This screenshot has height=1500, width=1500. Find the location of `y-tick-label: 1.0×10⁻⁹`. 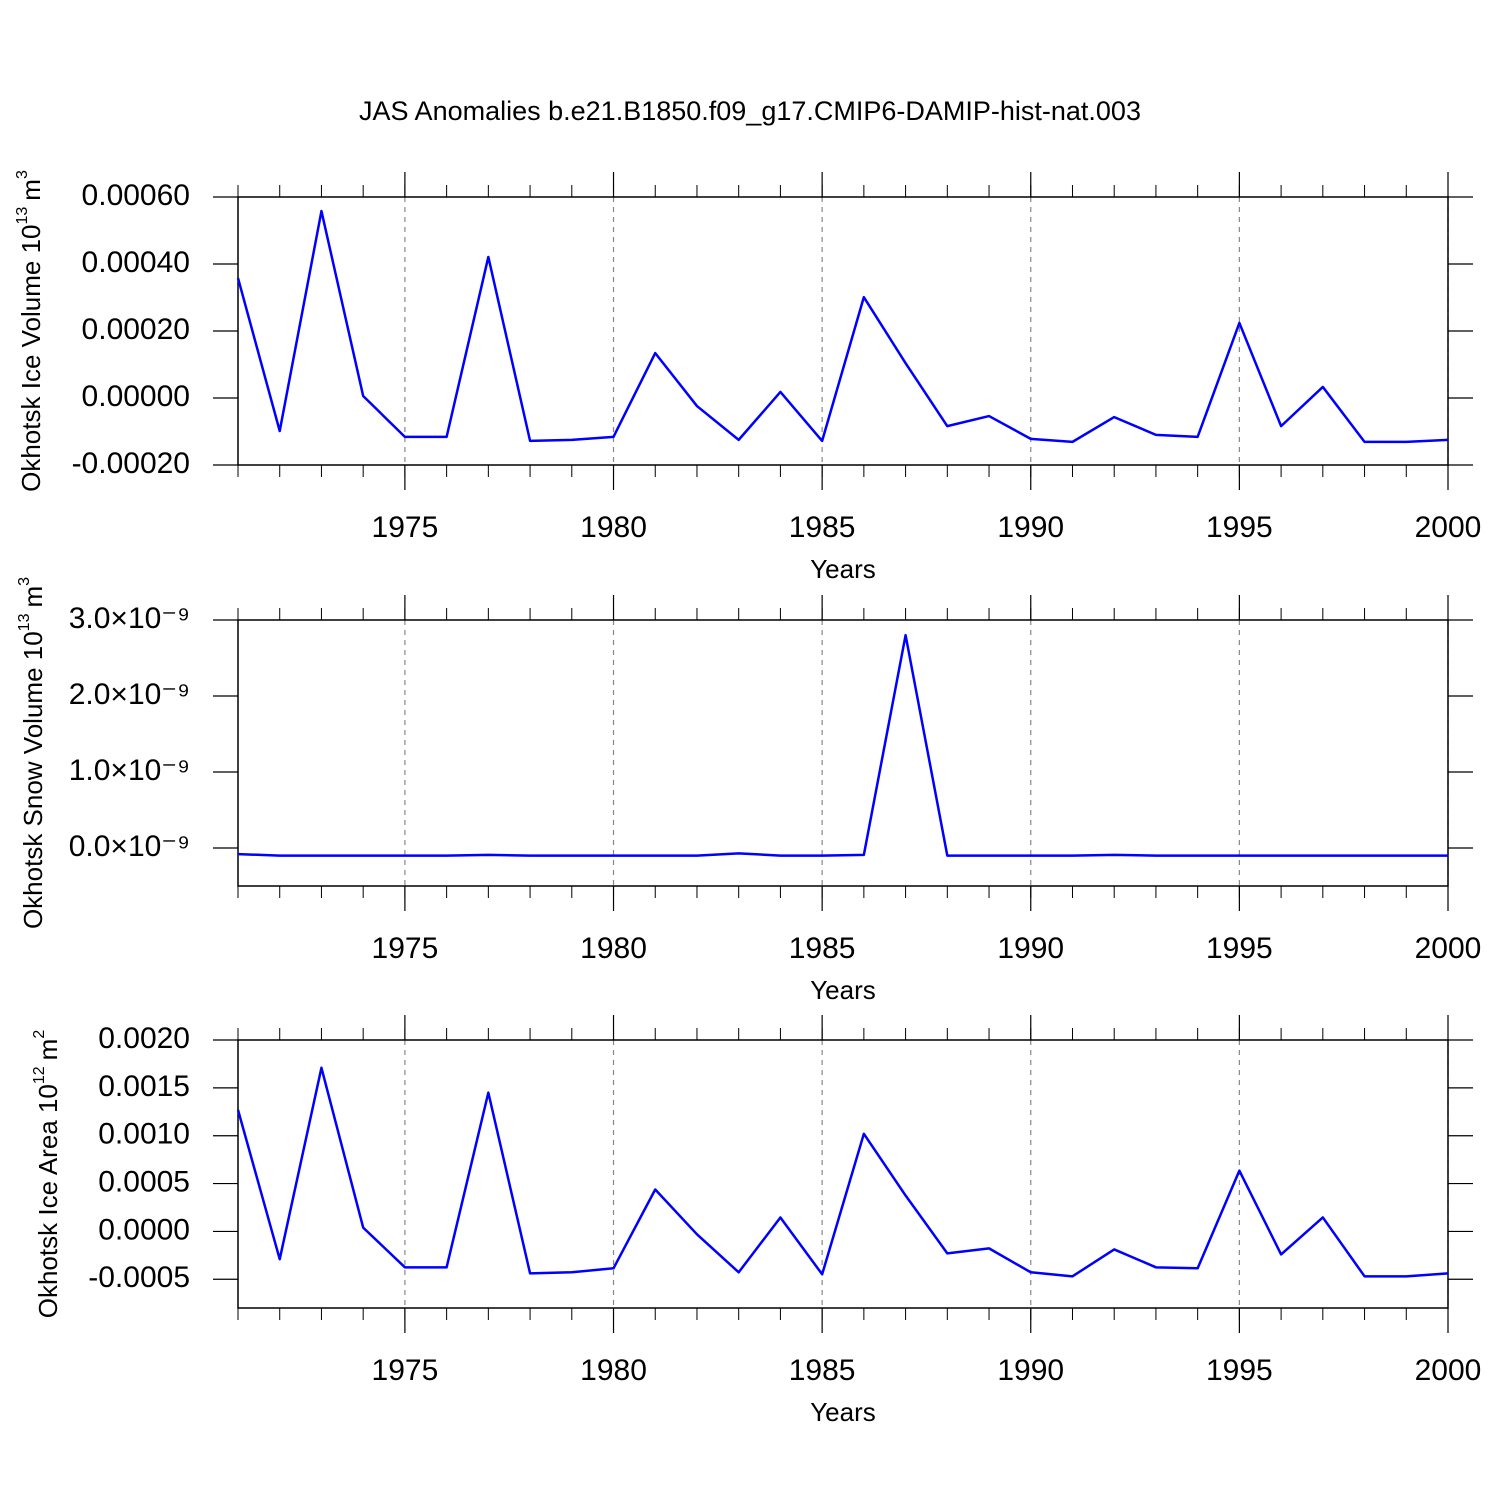

y-tick-label: 1.0×10⁻⁹ is located at coordinates (129, 770).